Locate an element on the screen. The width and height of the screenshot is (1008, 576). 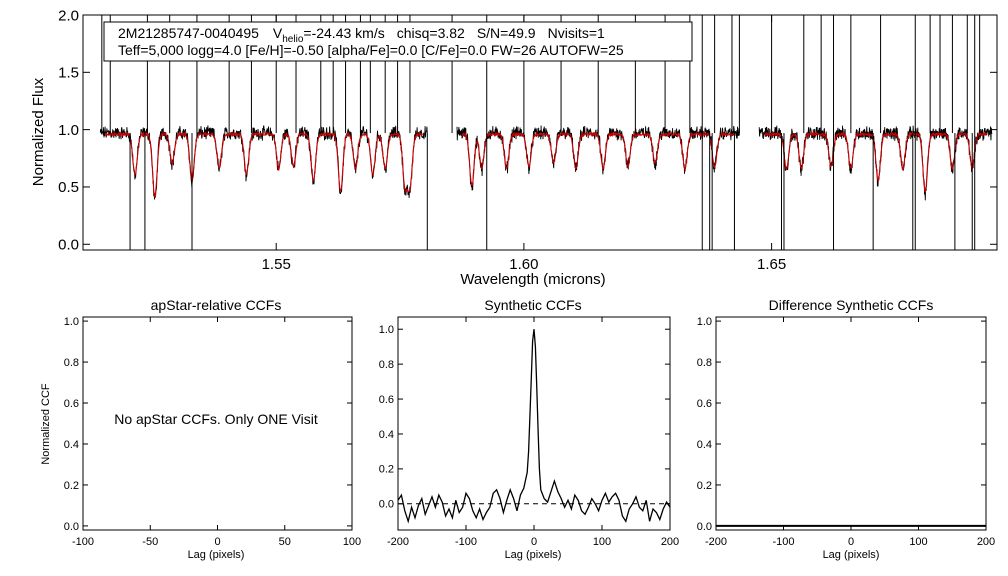
synthetic-ccf-ytick-label: 1.0 is located at coordinates (386, 330).